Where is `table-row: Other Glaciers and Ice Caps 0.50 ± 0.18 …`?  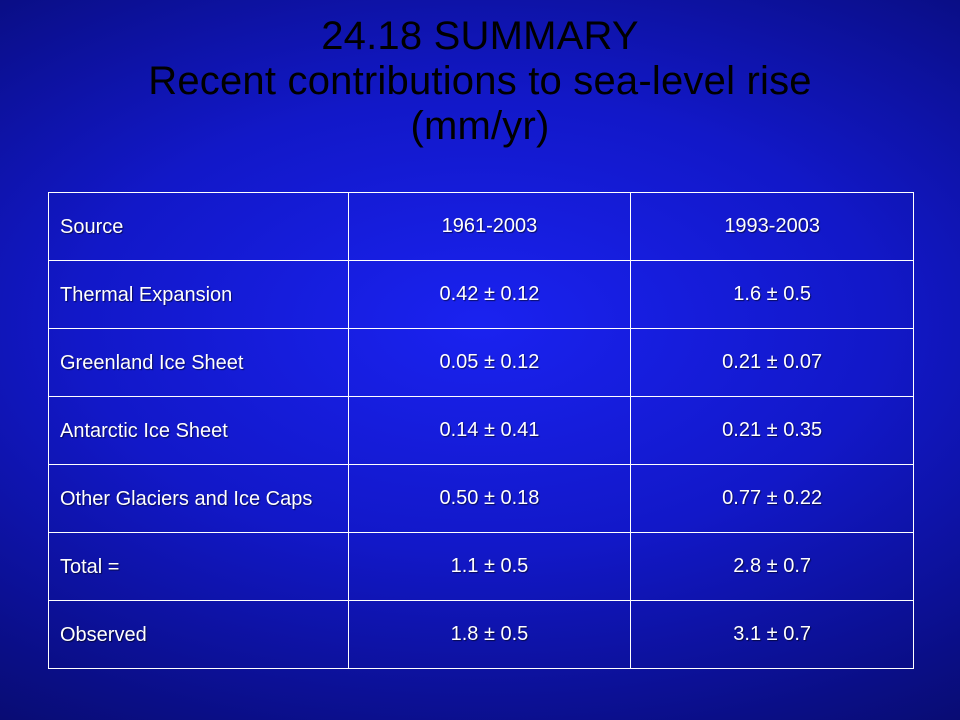
table-row: Other Glaciers and Ice Caps 0.50 ± 0.18 … is located at coordinates (481, 498).